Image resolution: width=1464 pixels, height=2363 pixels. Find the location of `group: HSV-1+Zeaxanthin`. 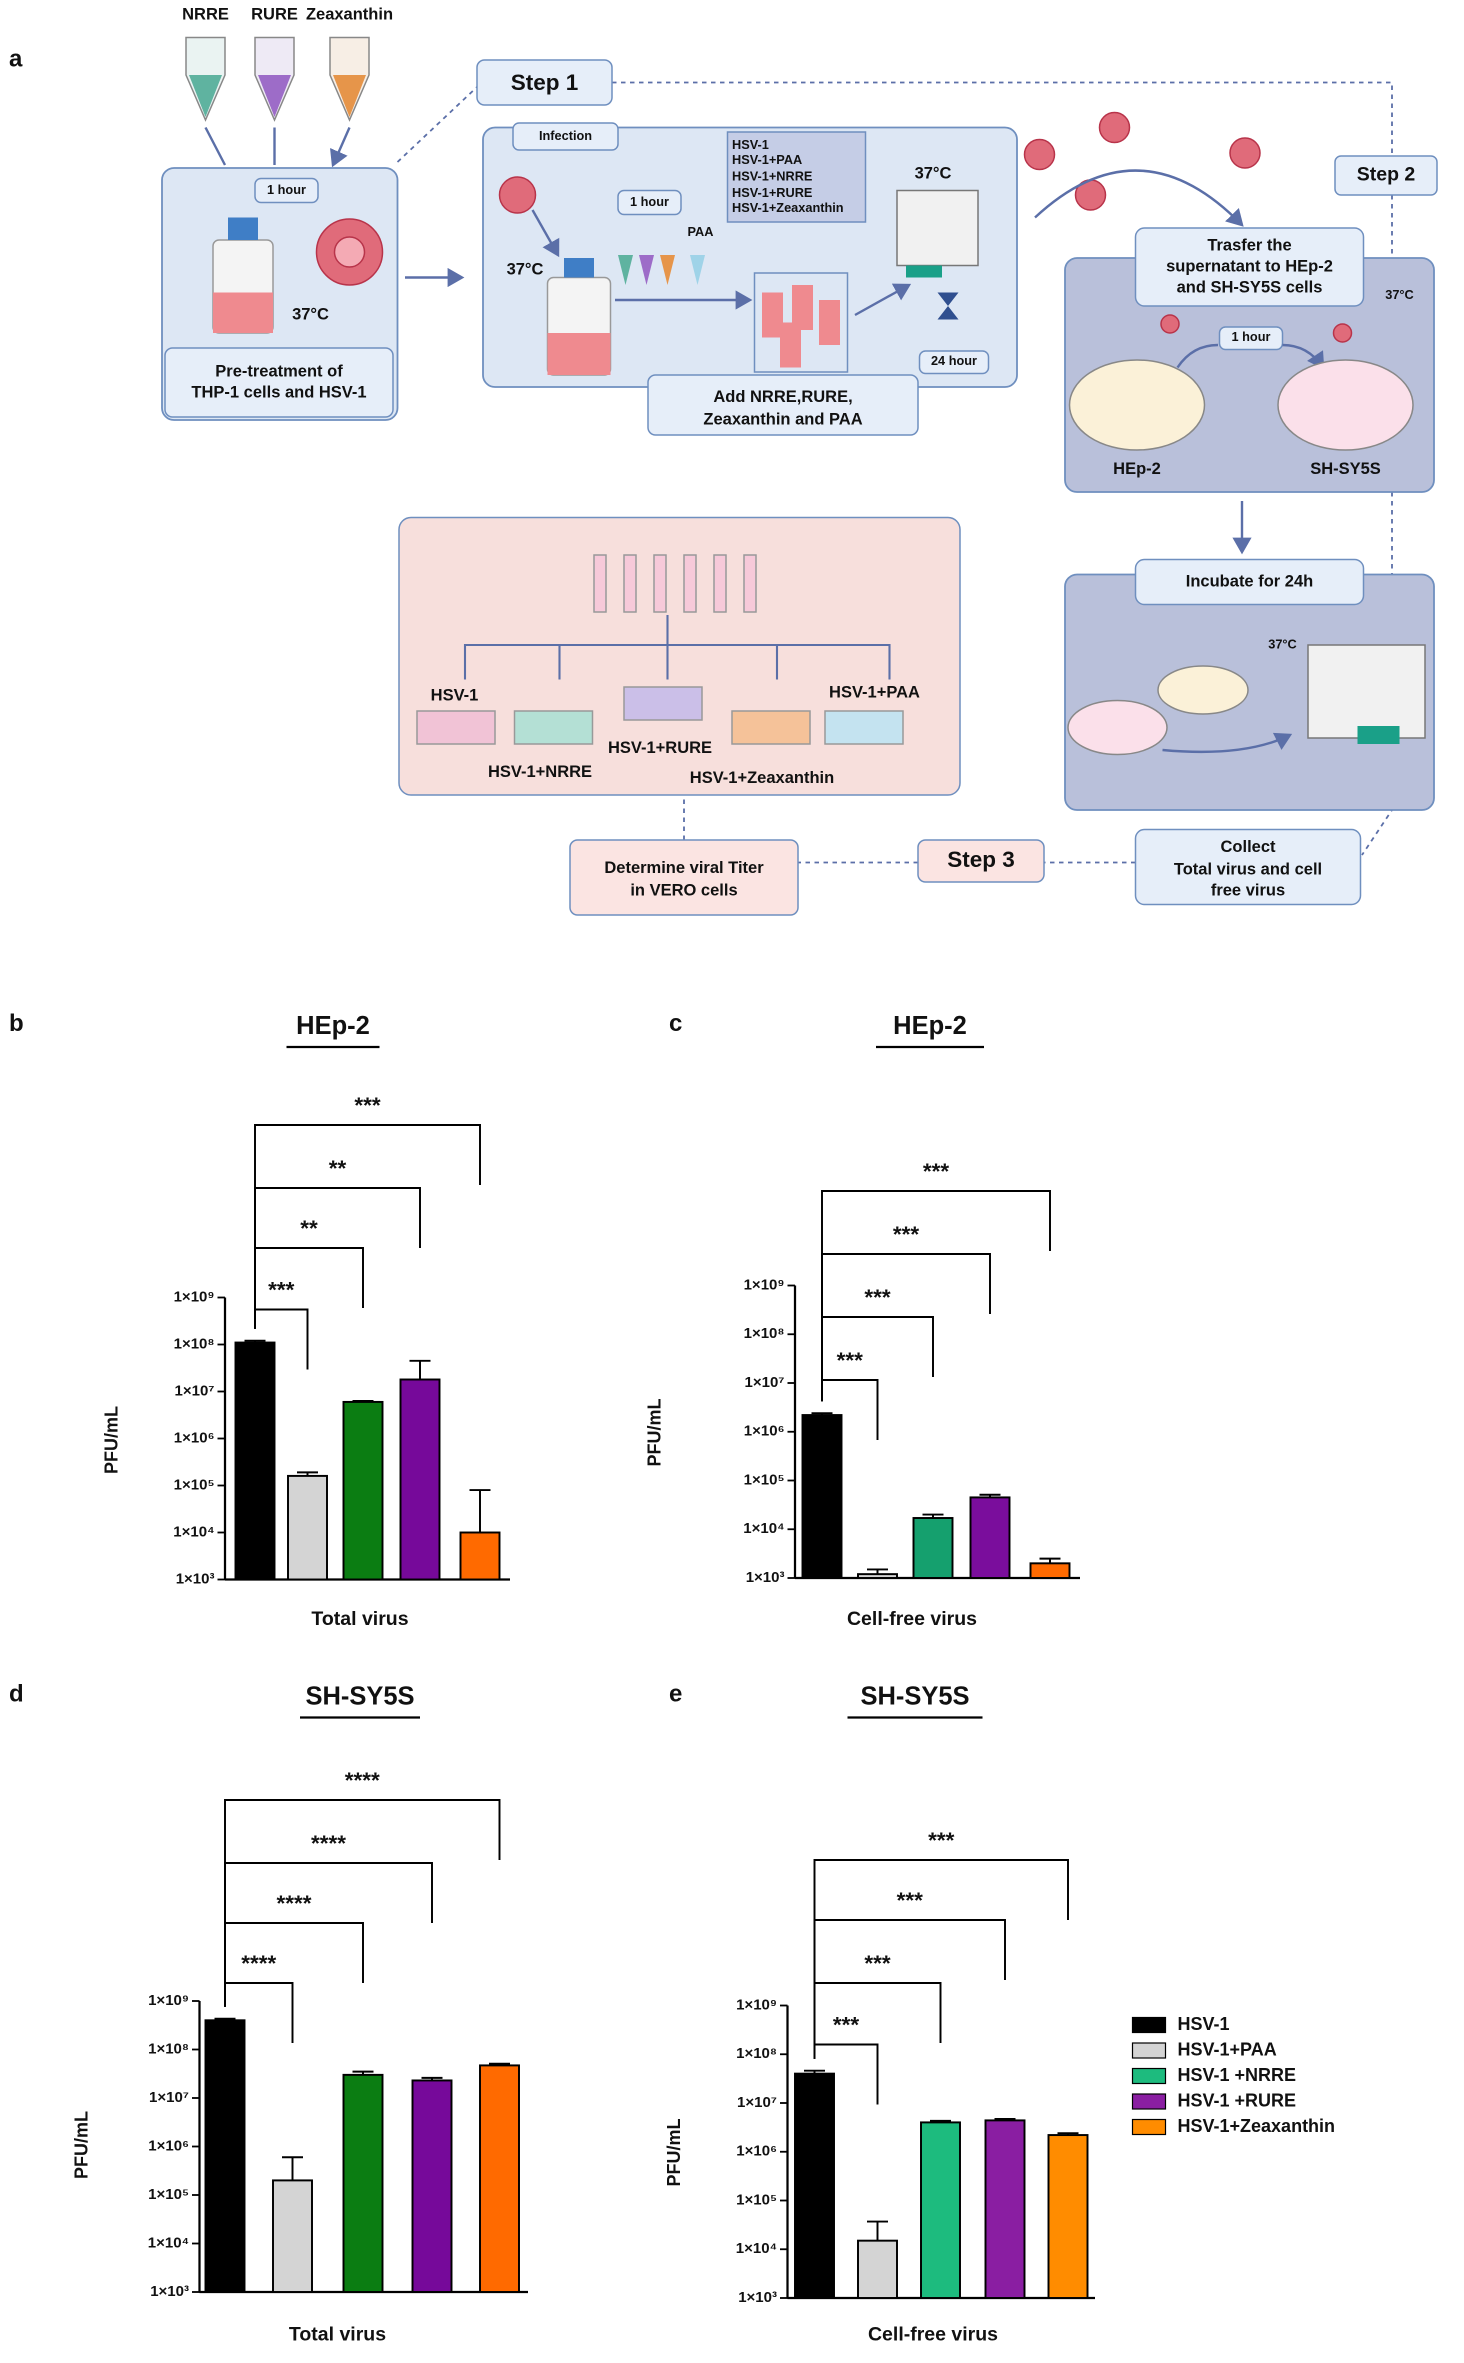

group: HSV-1+Zeaxanthin is located at coordinates (788, 207).